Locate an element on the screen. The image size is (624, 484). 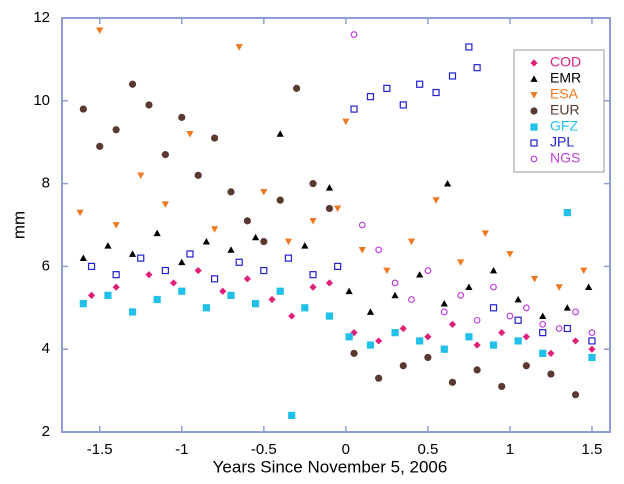
x-tick-label: -0.5 is located at coordinates (264, 449).